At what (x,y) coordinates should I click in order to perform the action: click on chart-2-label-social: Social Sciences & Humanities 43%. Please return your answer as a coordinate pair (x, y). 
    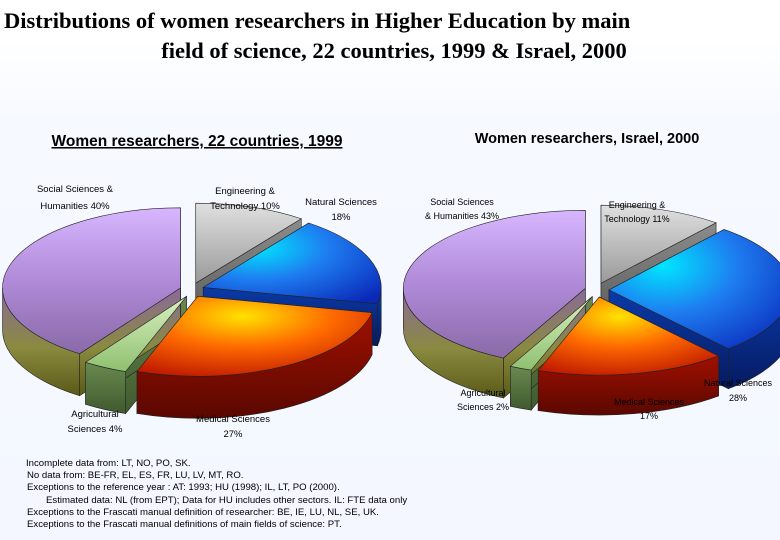
    Looking at the image, I should click on (462, 209).